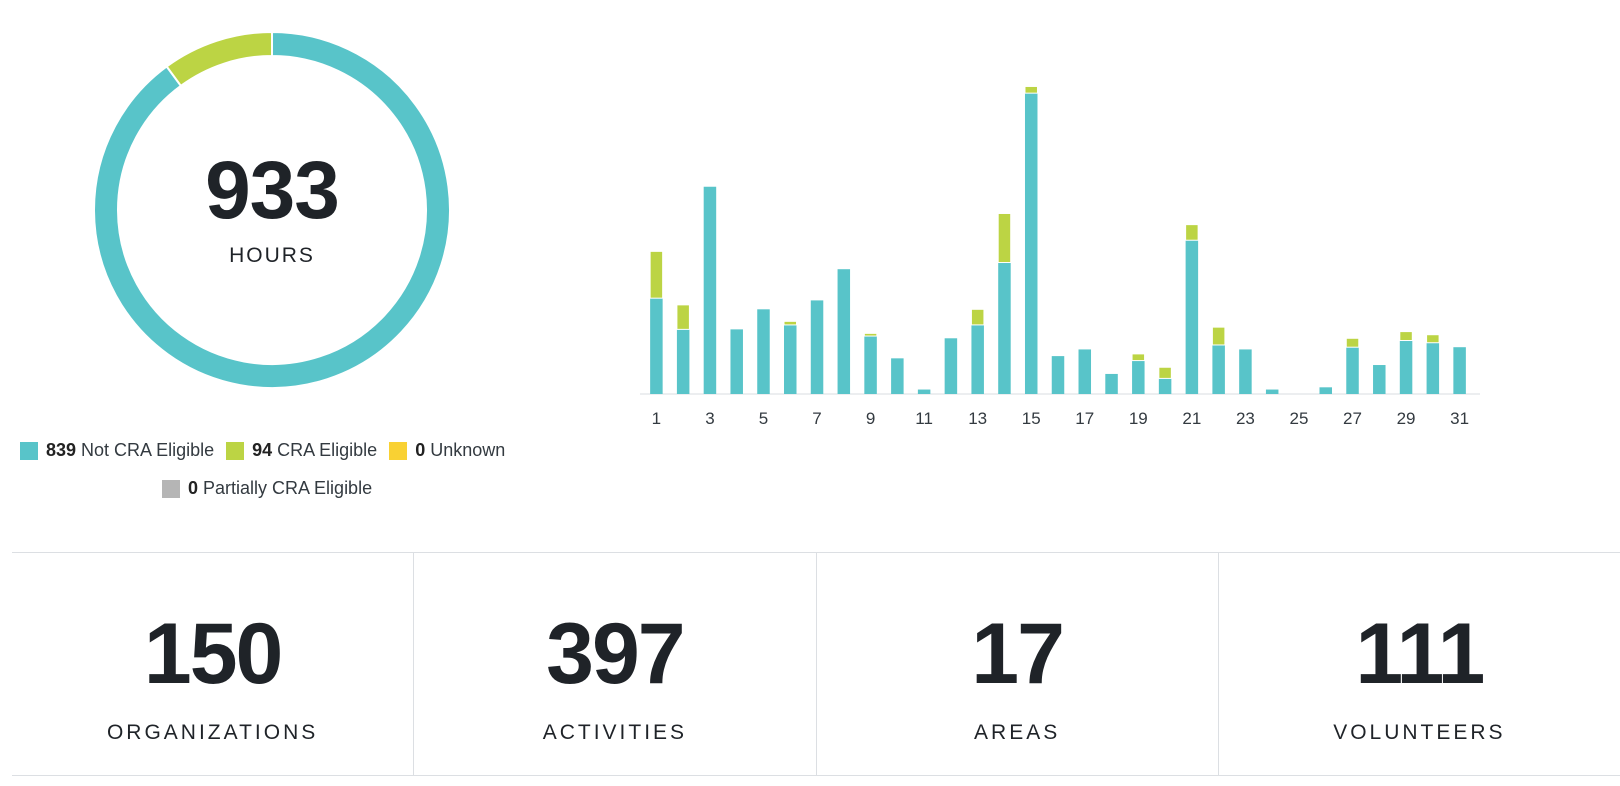 The height and width of the screenshot is (786, 1620). I want to click on legend-item-partial: 0 Partially CRA Eligible, so click(267, 488).